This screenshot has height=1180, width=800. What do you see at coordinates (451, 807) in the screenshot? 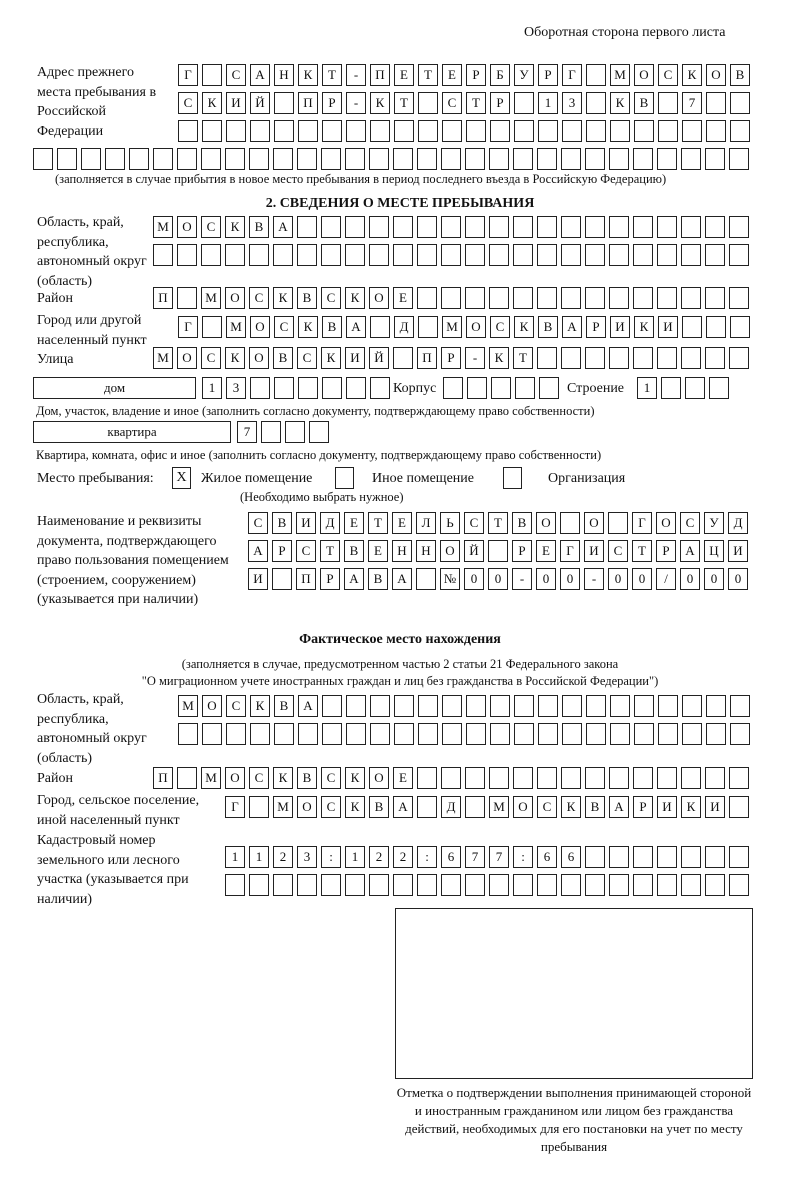
I see `char-cell: Д` at bounding box center [451, 807].